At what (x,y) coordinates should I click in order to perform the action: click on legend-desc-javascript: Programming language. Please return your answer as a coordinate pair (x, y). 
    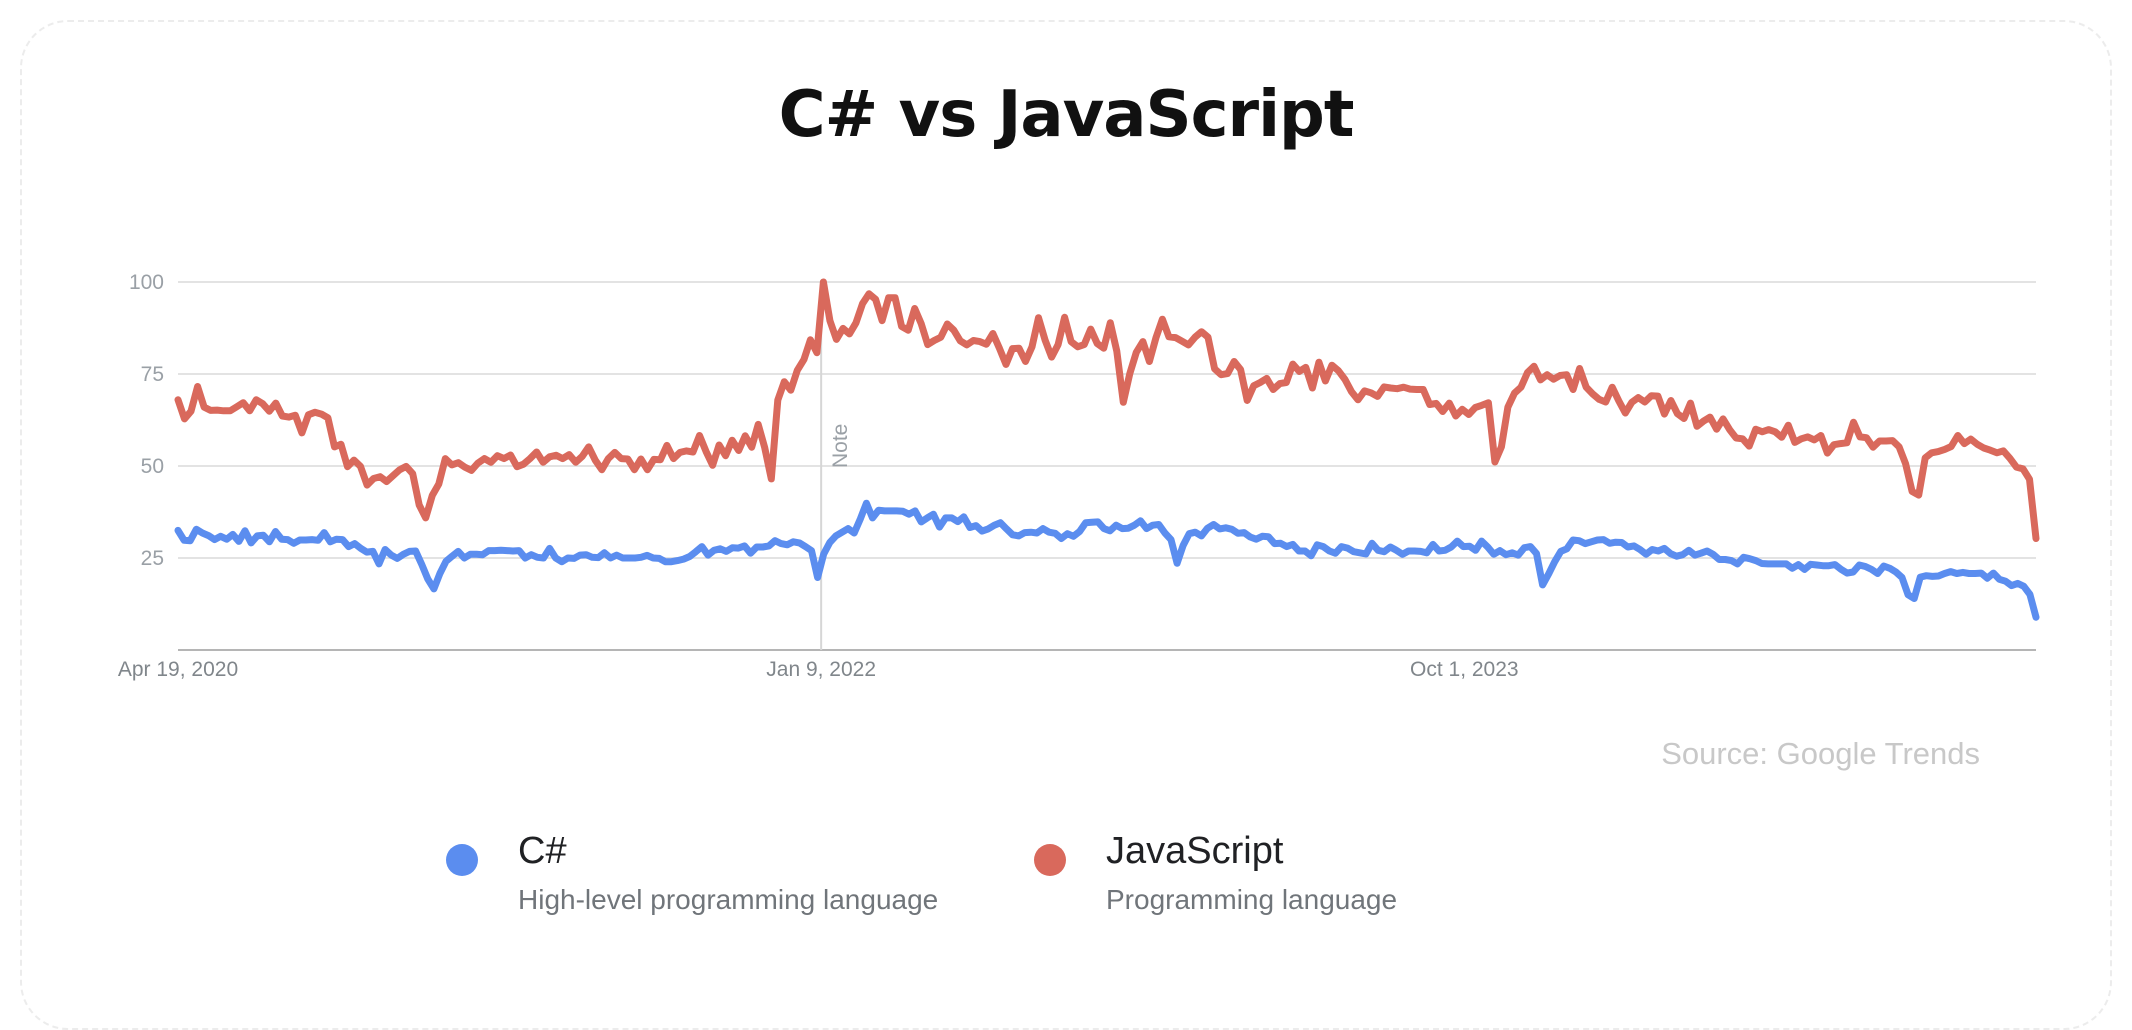
    Looking at the image, I should click on (1252, 899).